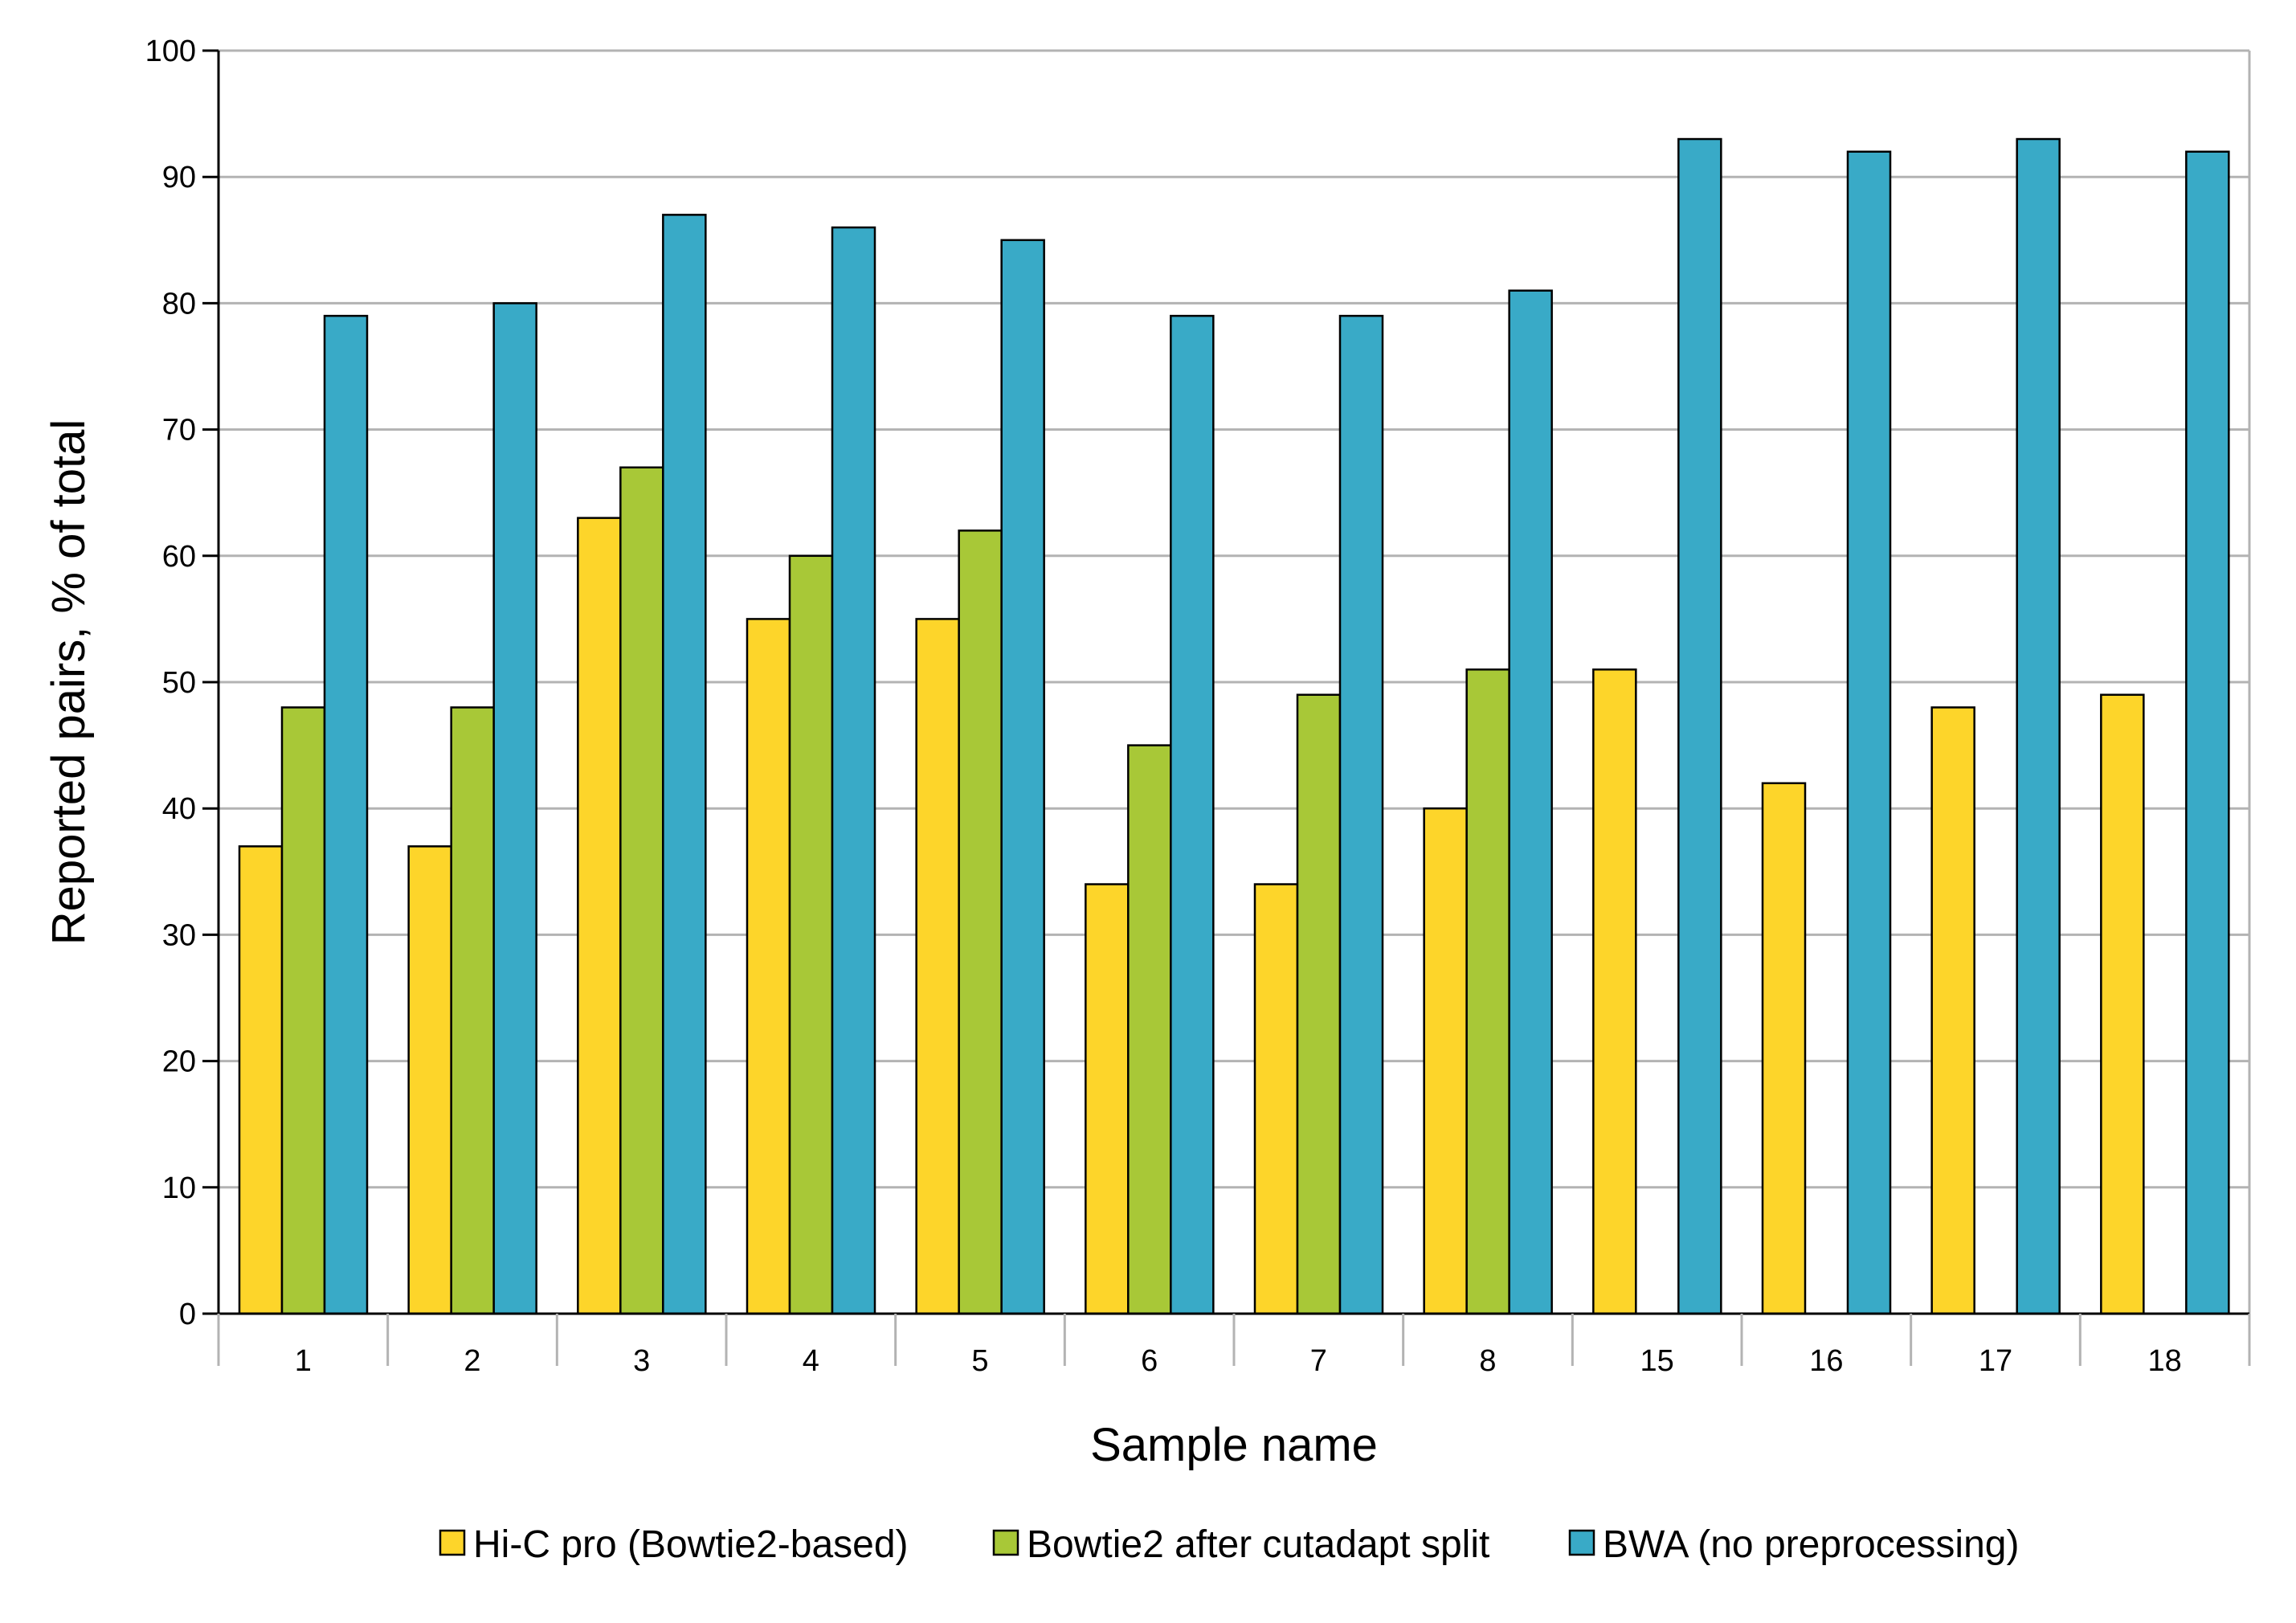  I want to click on x-tick-label: 16, so click(1826, 1361).